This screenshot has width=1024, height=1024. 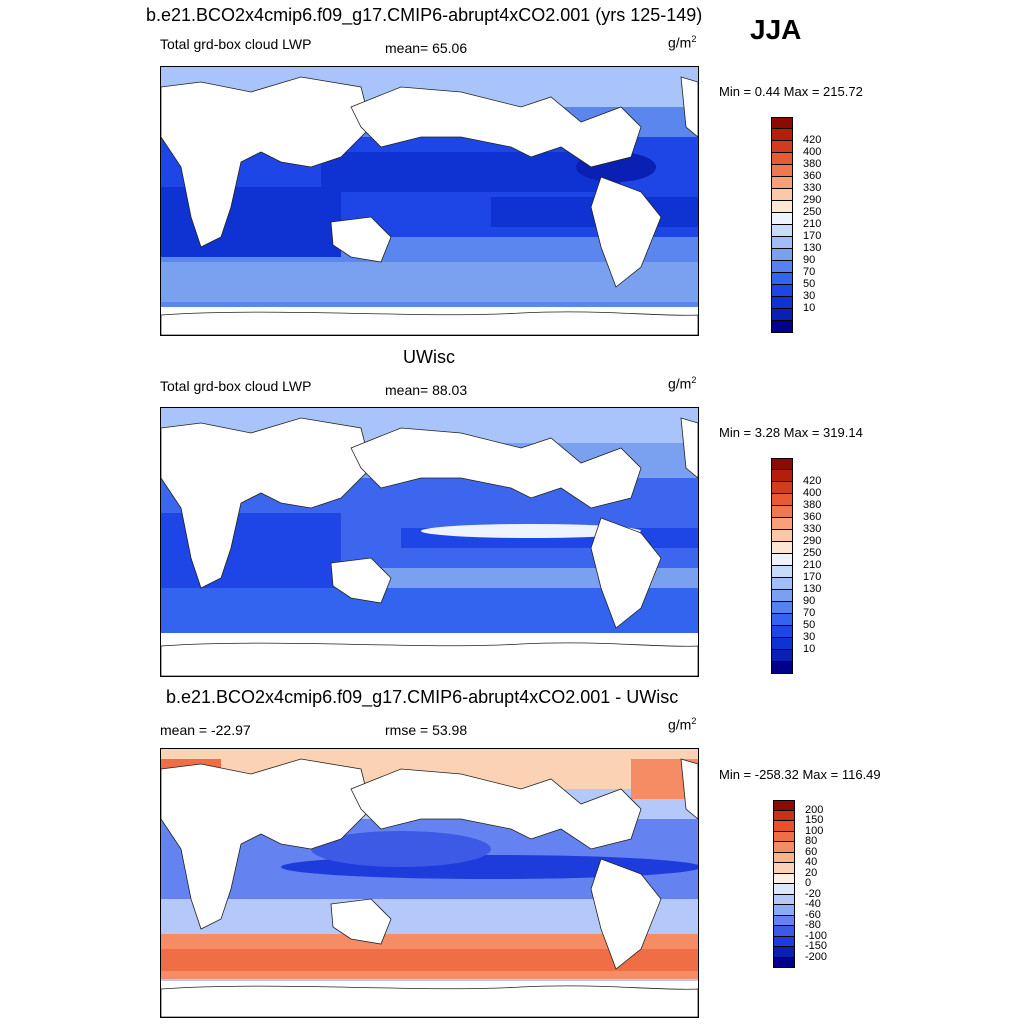 What do you see at coordinates (429, 201) in the screenshot?
I see `panel-1-map` at bounding box center [429, 201].